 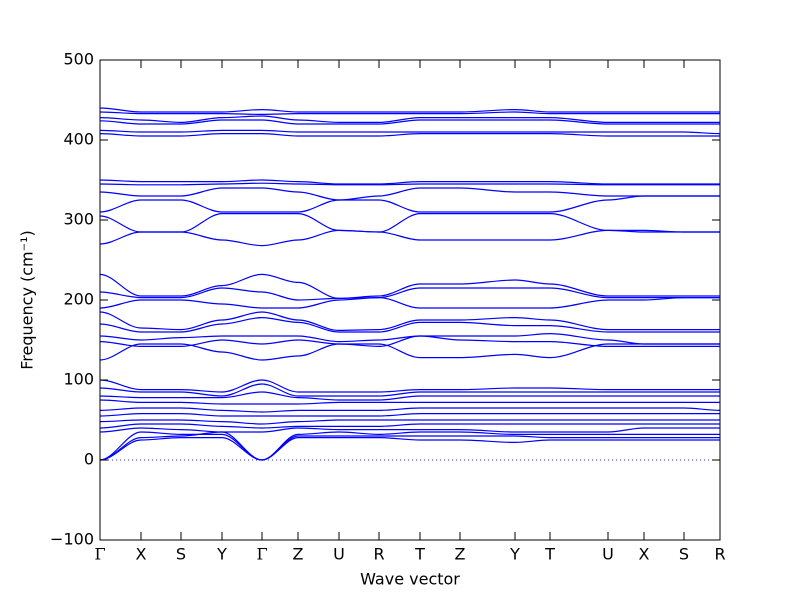 What do you see at coordinates (78, 219) in the screenshot?
I see `y-tick-label: 300` at bounding box center [78, 219].